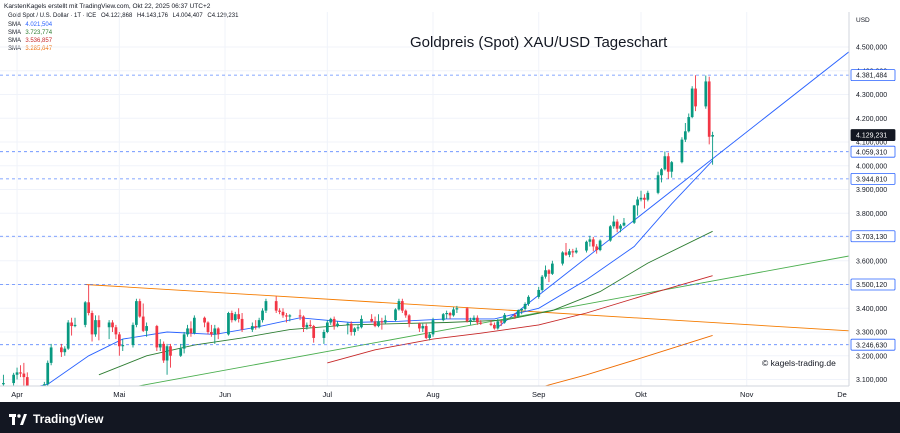 This screenshot has width=900, height=433. I want to click on footer-bar: TradingView, so click(450, 417).